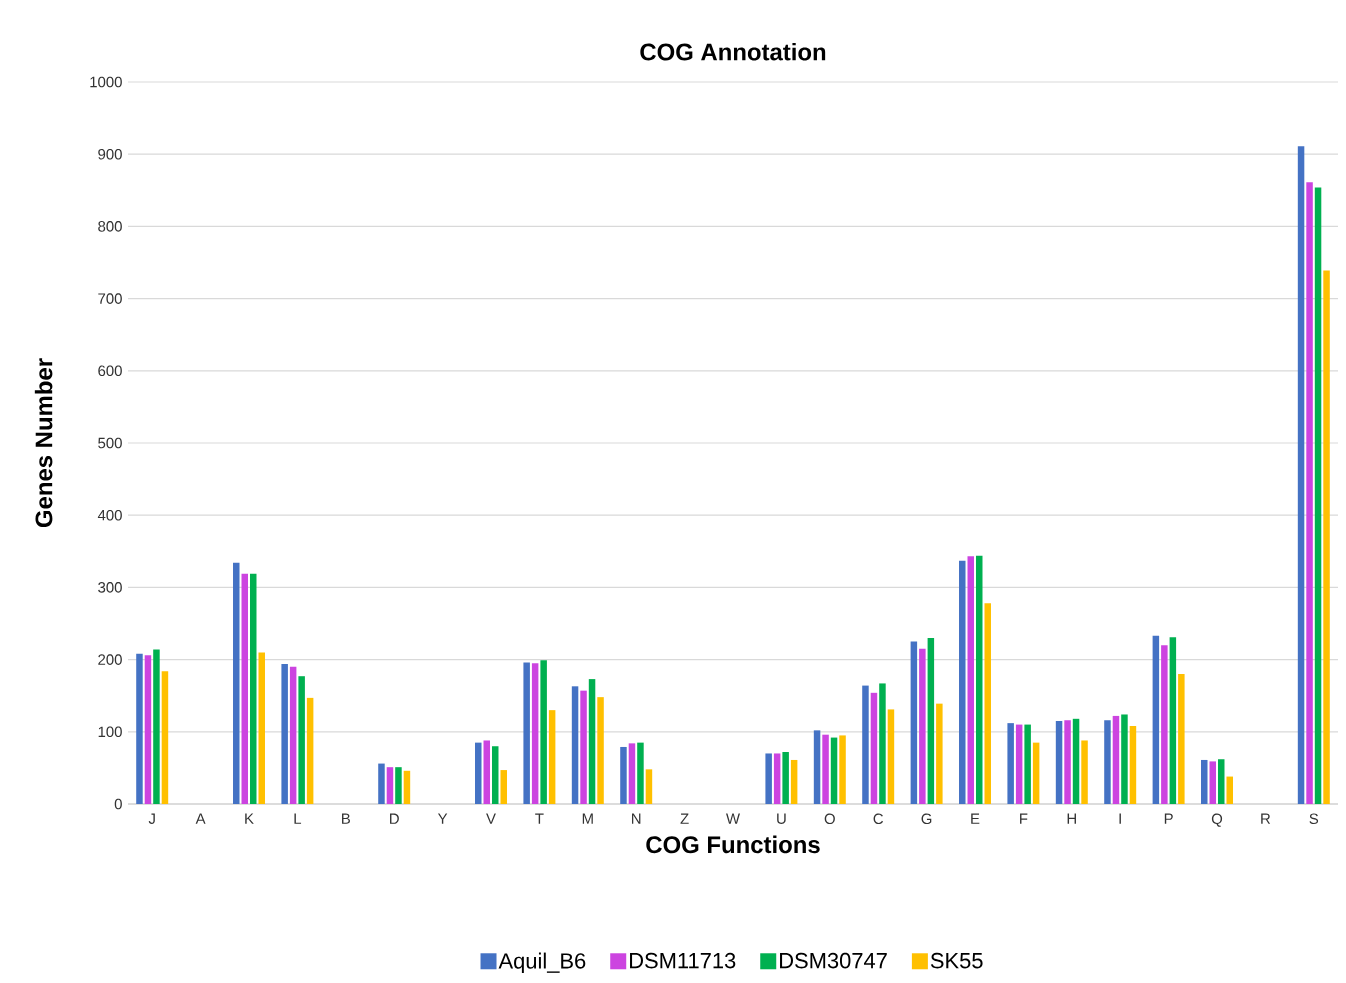  Describe the element at coordinates (1217, 820) in the screenshot. I see `x-tick-label: Q` at that location.